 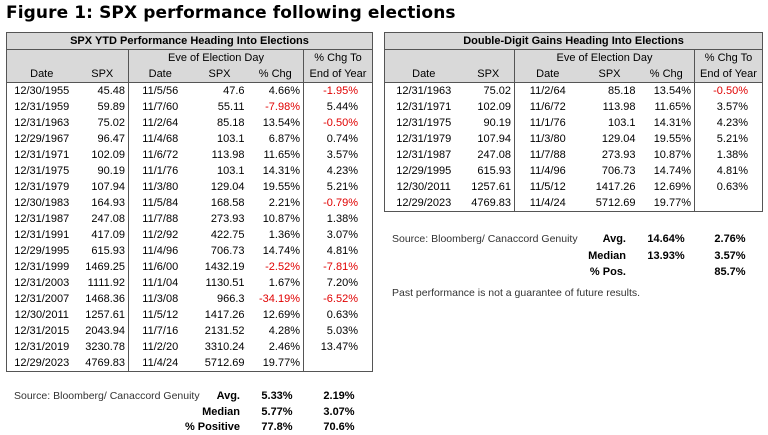 I want to click on table-row: 12/31/1991 417.09 11/2/92 422.75 1.36% 3.07%, so click(x=189, y=235).